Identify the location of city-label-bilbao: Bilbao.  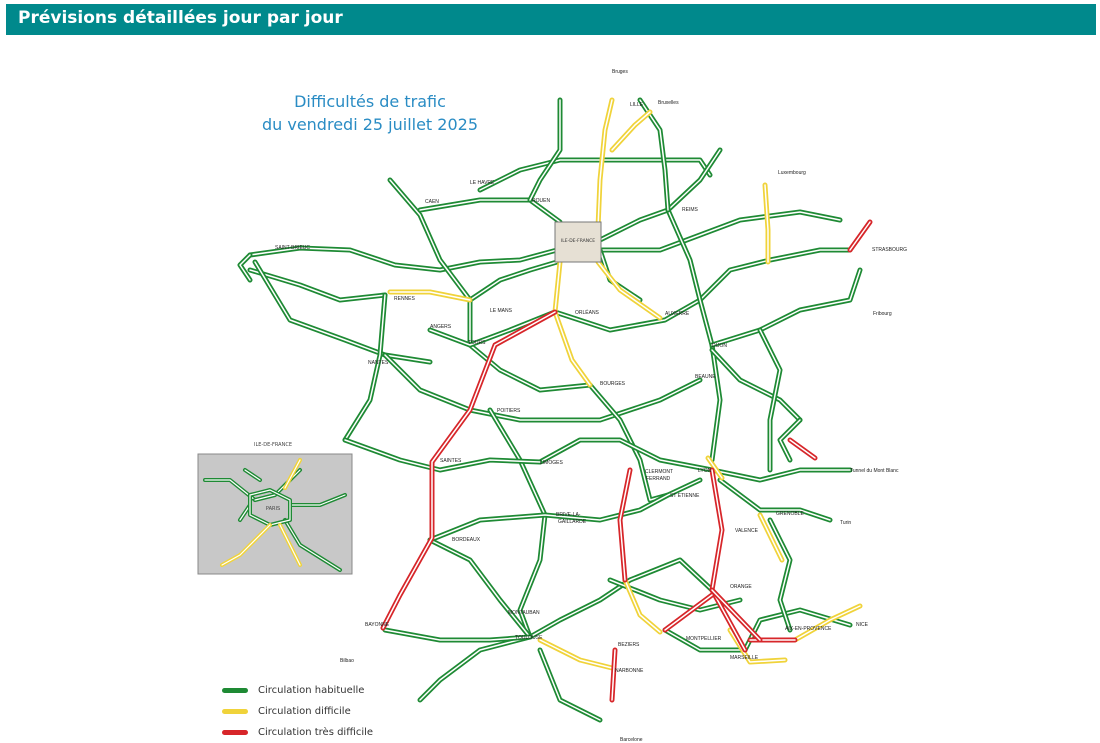
(347, 661).